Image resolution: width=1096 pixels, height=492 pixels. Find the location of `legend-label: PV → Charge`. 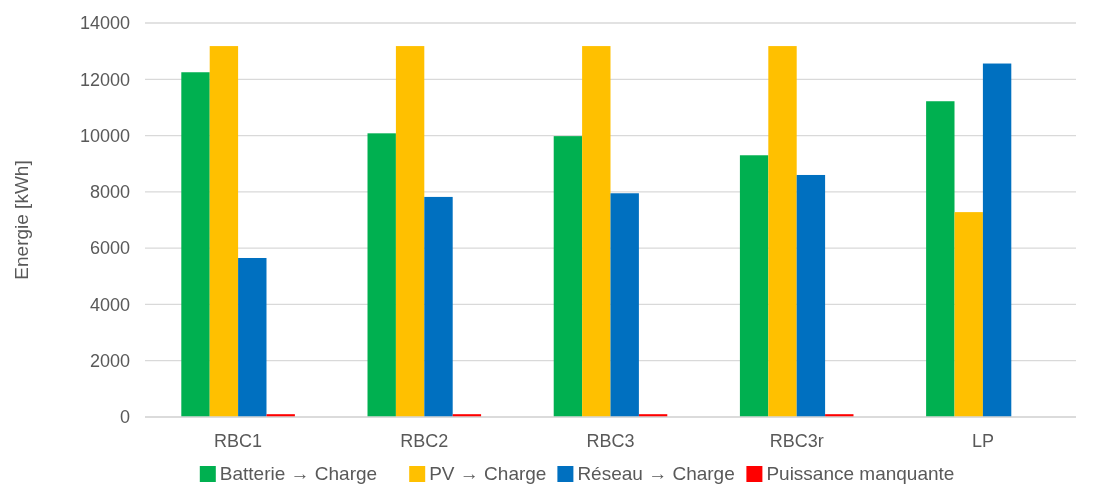

legend-label: PV → Charge is located at coordinates (488, 473).